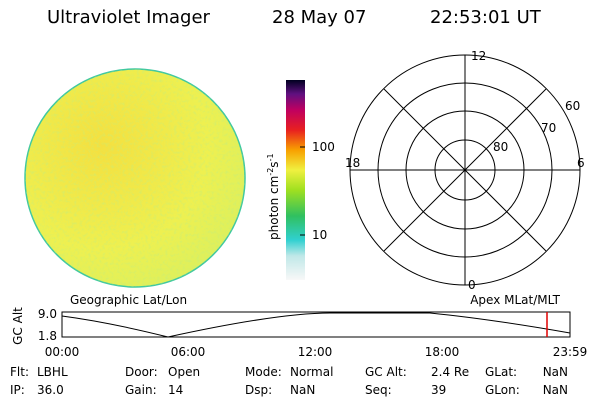 The width and height of the screenshot is (600, 400). What do you see at coordinates (572, 106) in the screenshot?
I see `lat-label: 60` at bounding box center [572, 106].